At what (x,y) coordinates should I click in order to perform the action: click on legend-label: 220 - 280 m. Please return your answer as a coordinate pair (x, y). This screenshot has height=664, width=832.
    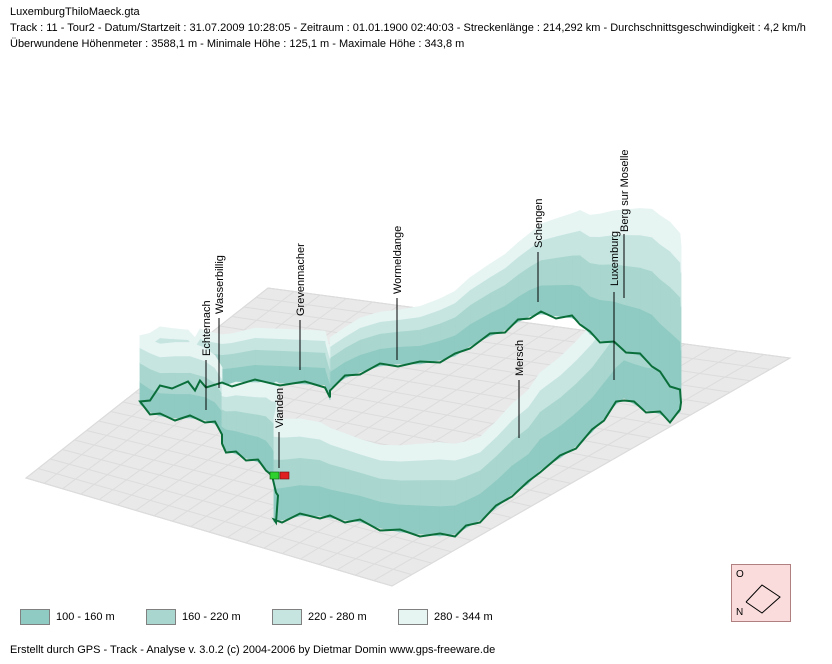
    Looking at the image, I should click on (337, 617).